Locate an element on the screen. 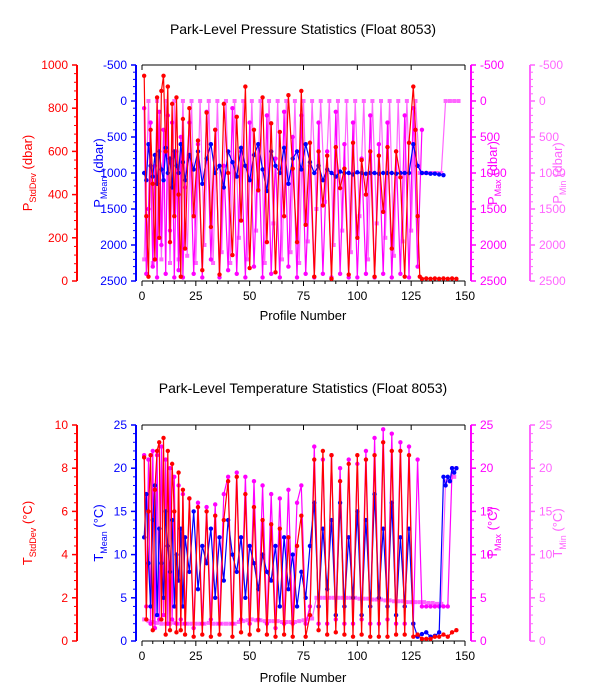 The height and width of the screenshot is (699, 613). mean-tick-label: 1000 is located at coordinates (113, 173).